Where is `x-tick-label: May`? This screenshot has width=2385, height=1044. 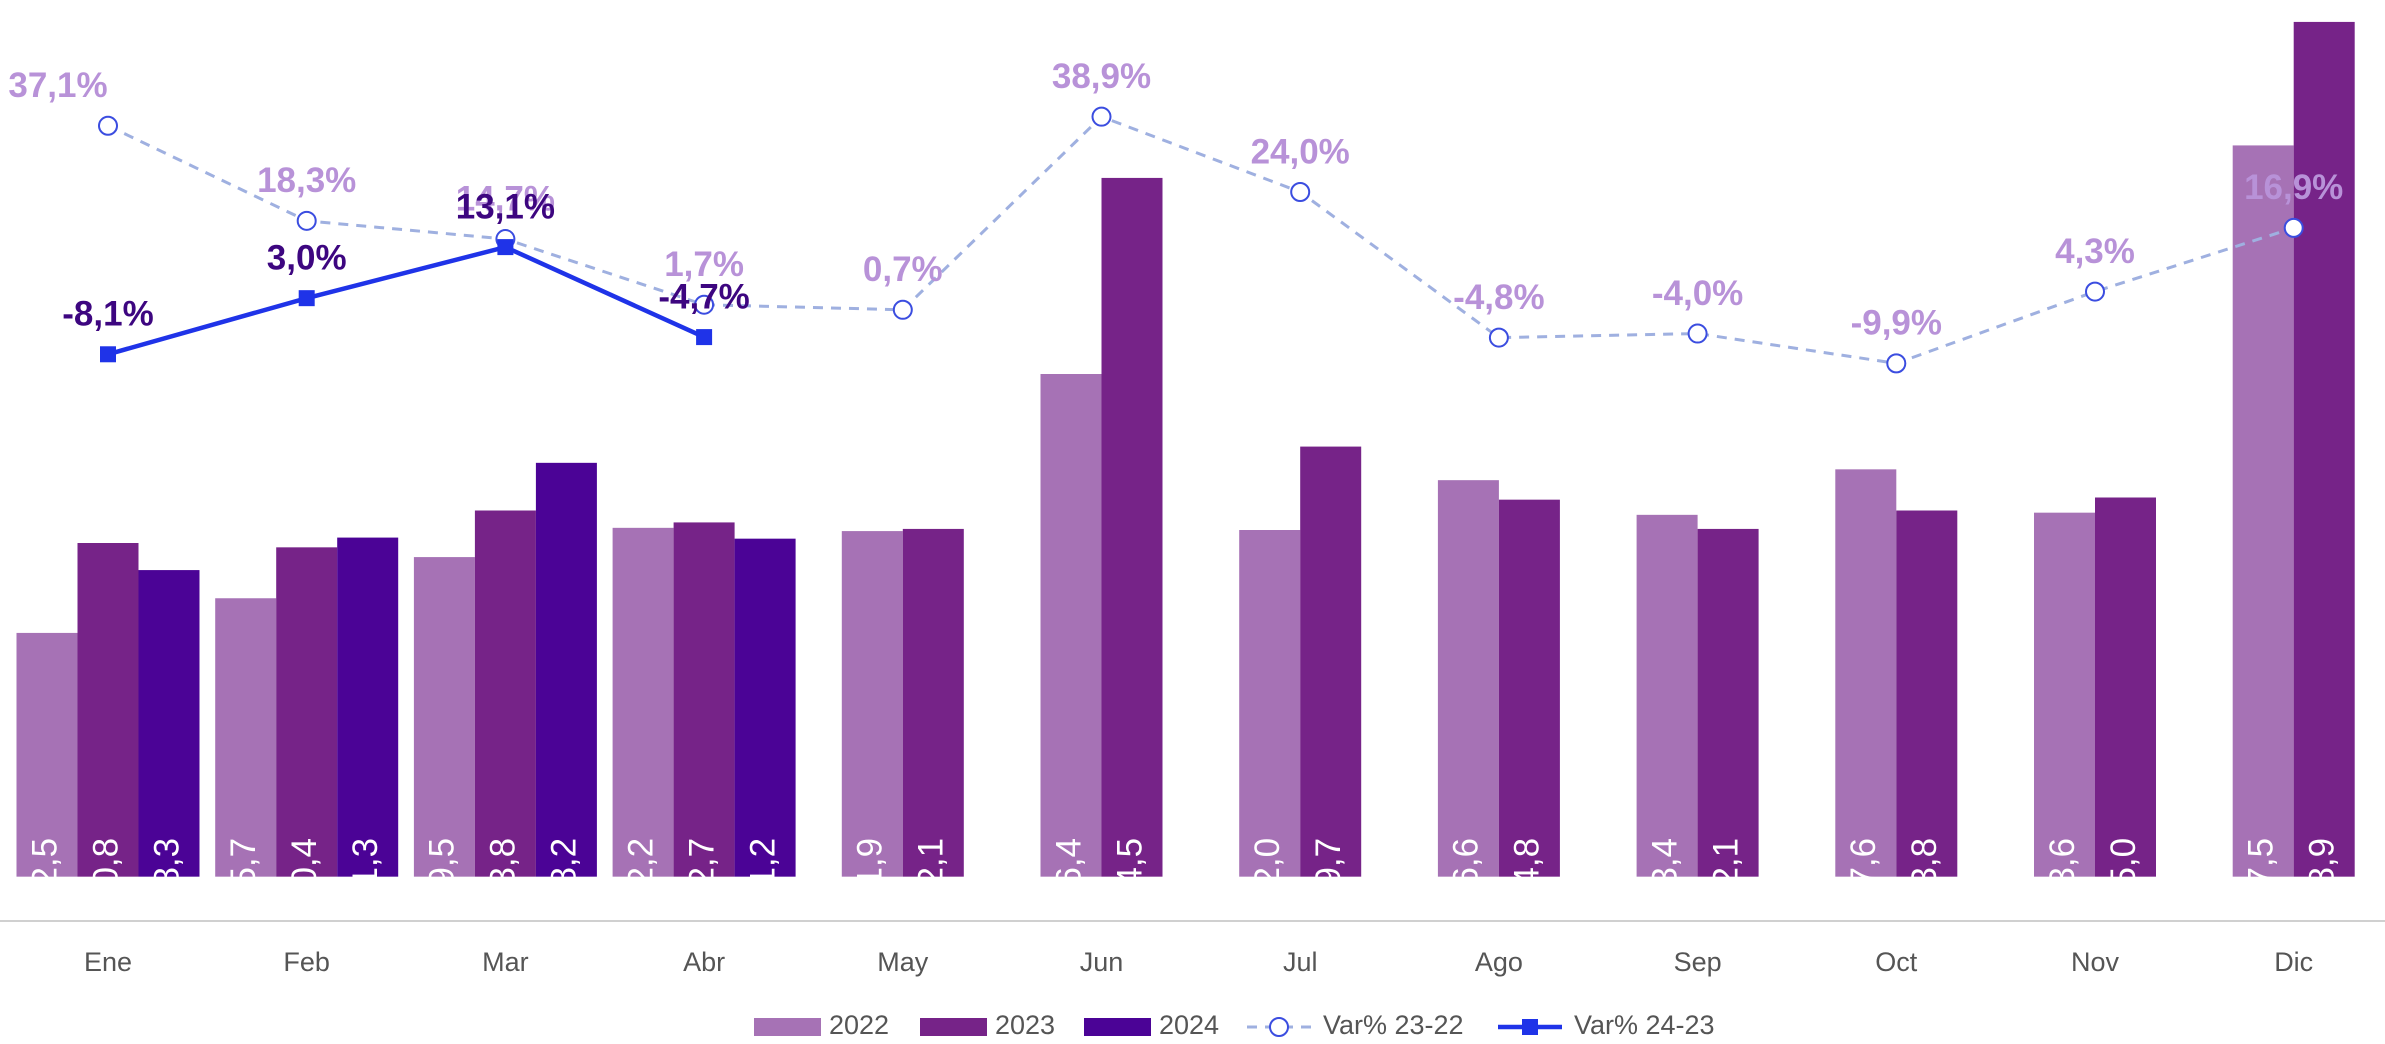
x-tick-label: May is located at coordinates (903, 962).